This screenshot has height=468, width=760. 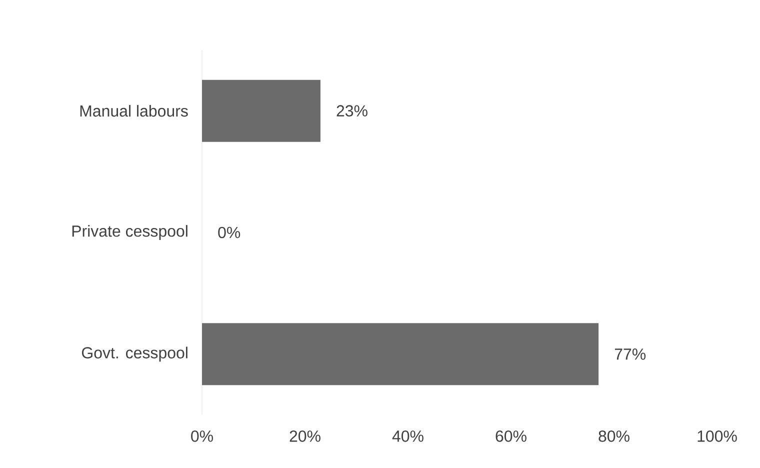 I want to click on data-label: 77%, so click(x=630, y=354).